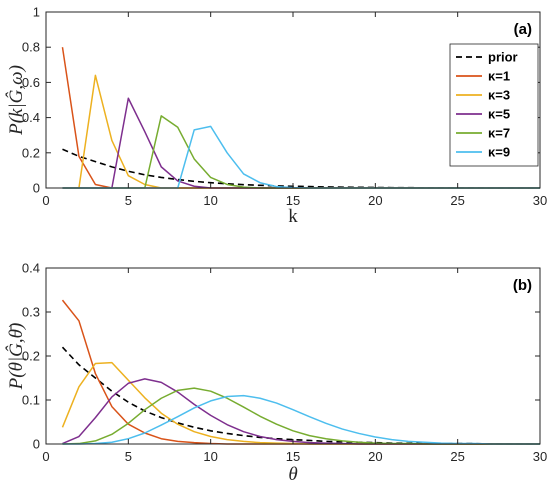  I want to click on legend-entry: κ=1, so click(499, 76).